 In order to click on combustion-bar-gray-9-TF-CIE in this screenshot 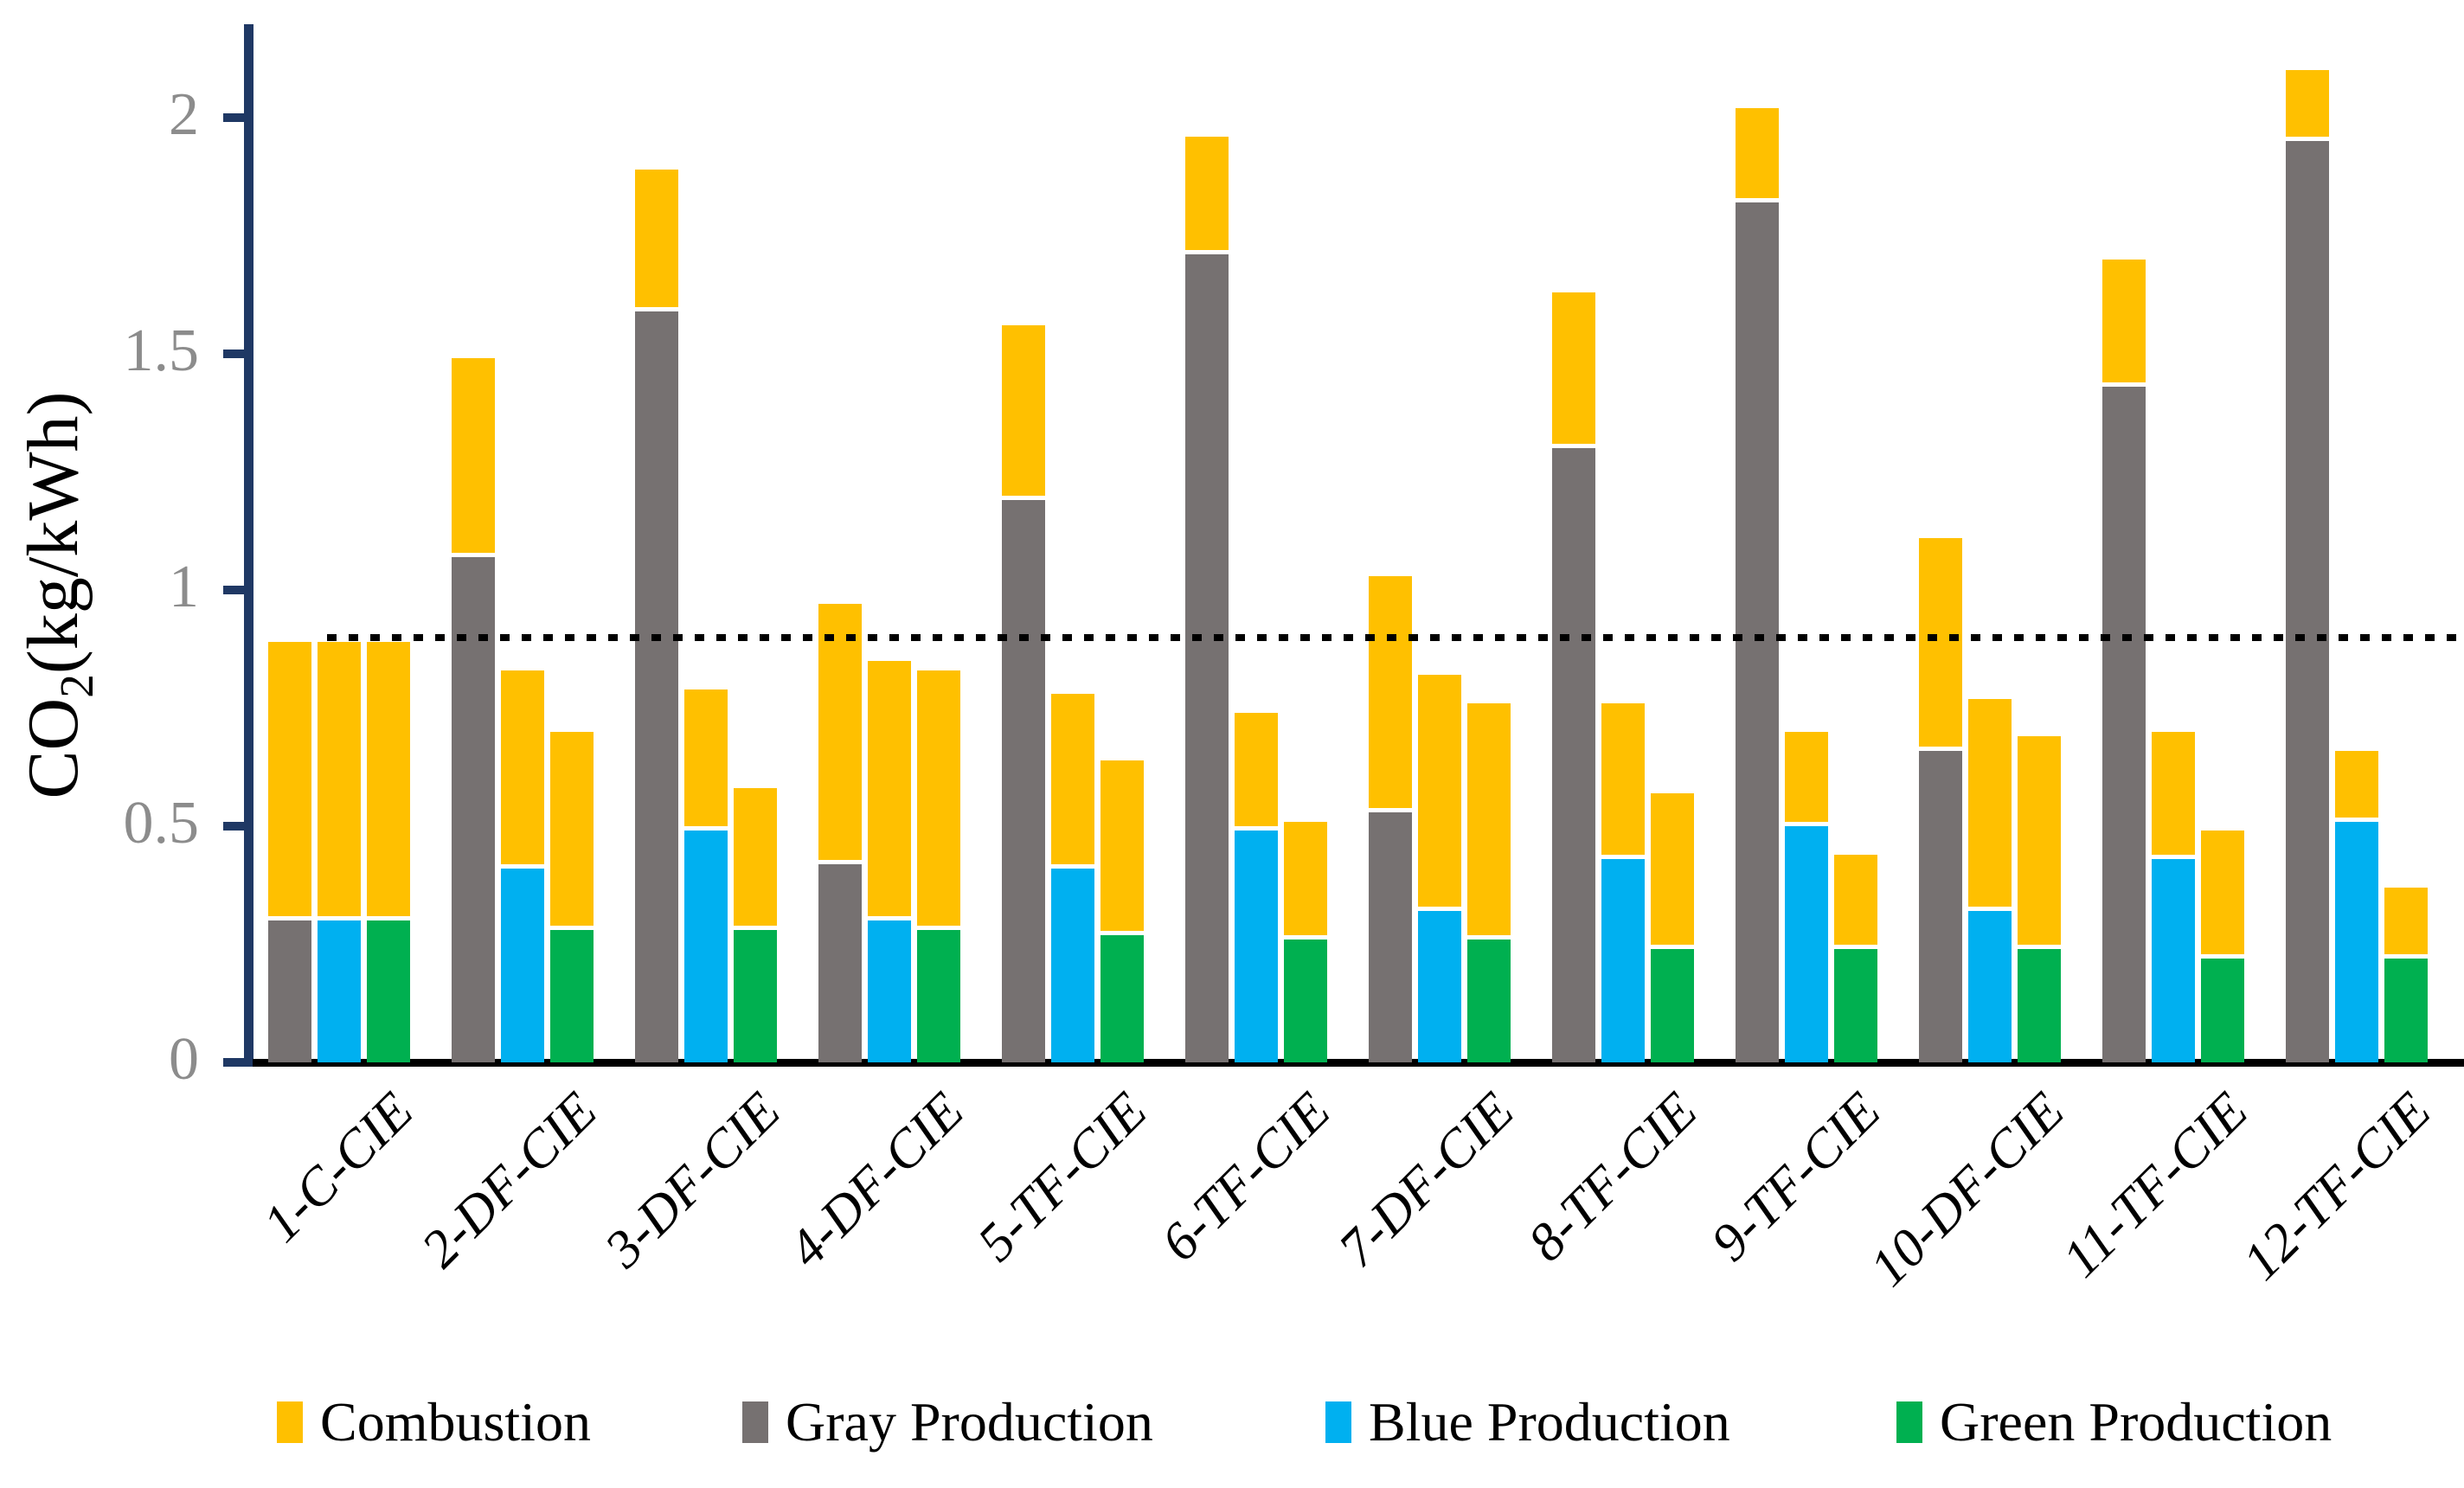, I will do `click(1758, 153)`.